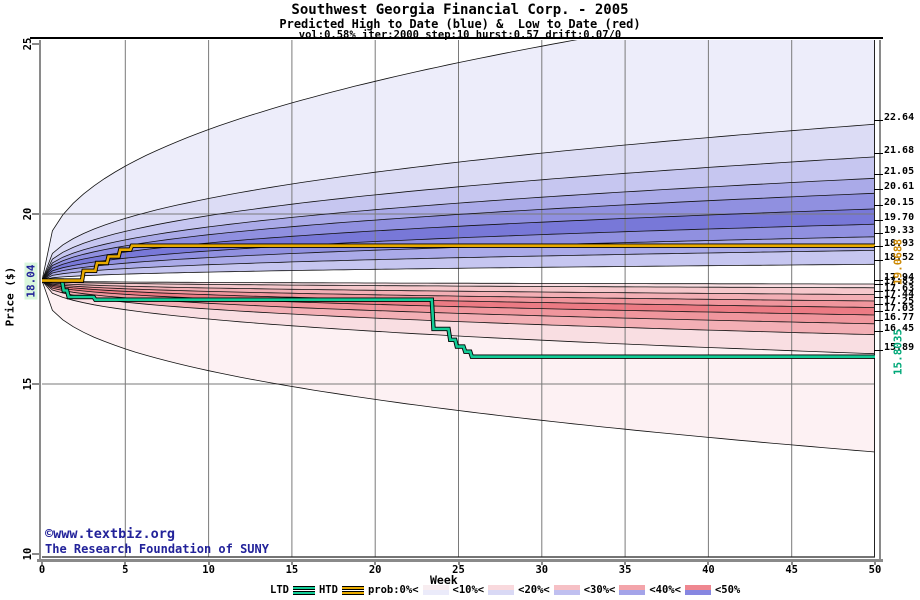  Describe the element at coordinates (40, 300) in the screenshot. I see `y-axis-line` at that location.